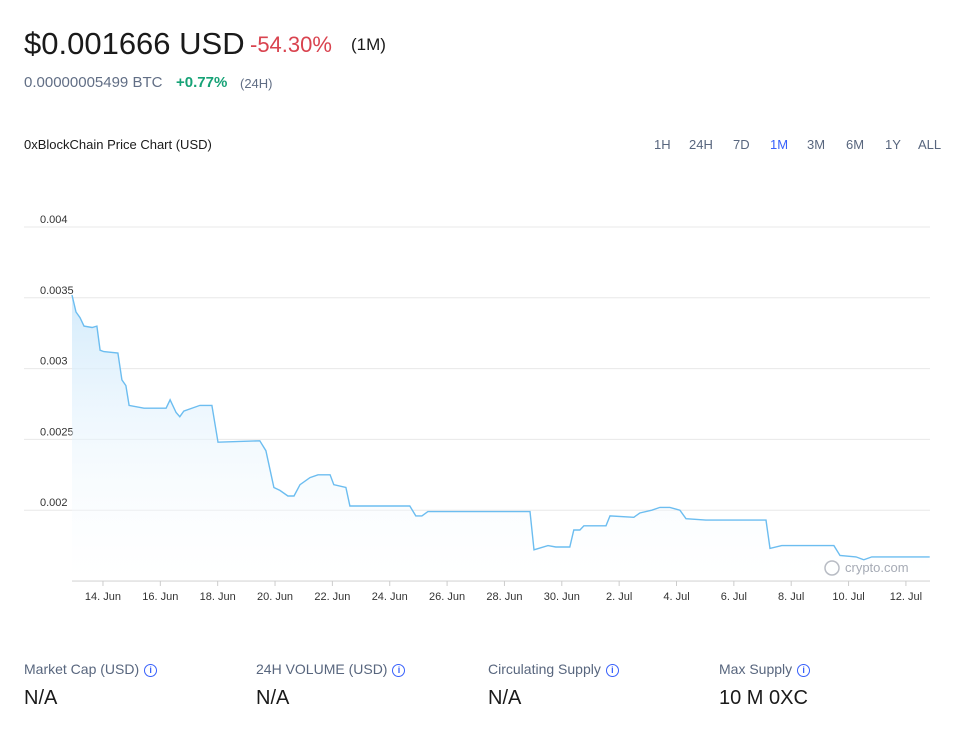  What do you see at coordinates (877, 567) in the screenshot?
I see `watermark-text: crypto.com` at bounding box center [877, 567].